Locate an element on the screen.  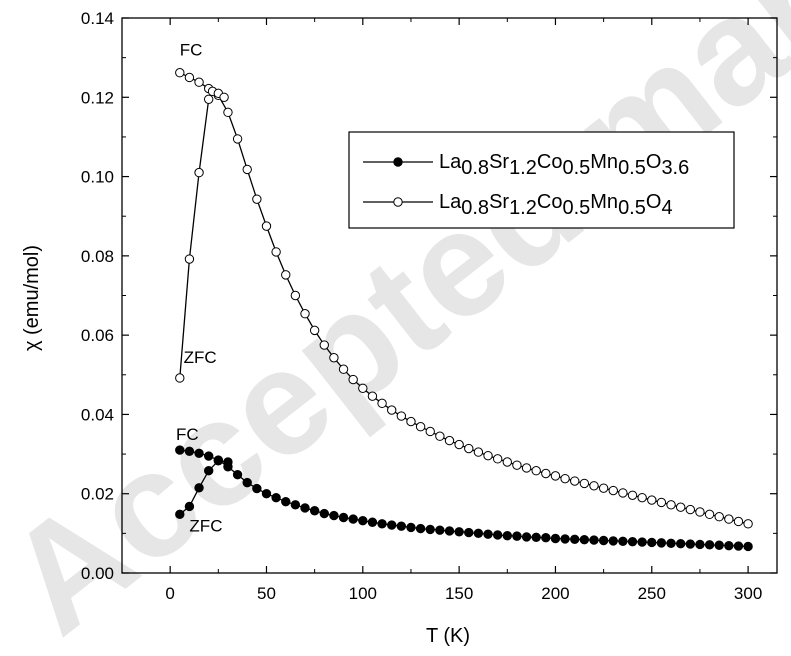
x-tick-label: 100 is located at coordinates (363, 593).